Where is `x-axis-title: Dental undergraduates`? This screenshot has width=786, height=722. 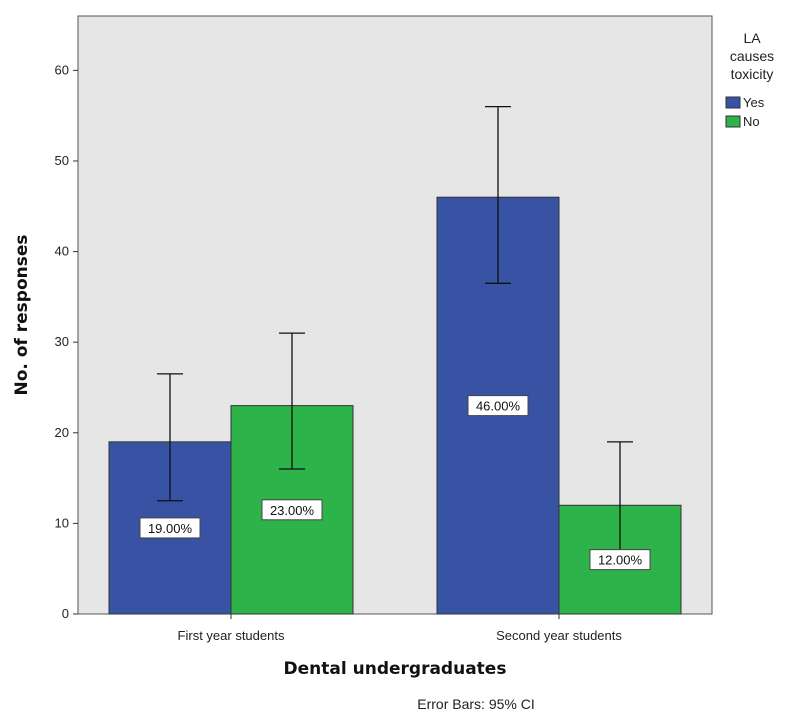 x-axis-title: Dental undergraduates is located at coordinates (395, 669).